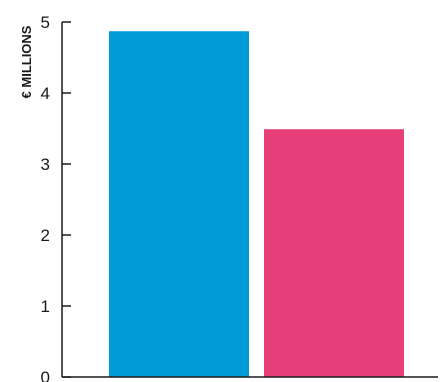 The width and height of the screenshot is (445, 382). I want to click on y-tick-label: 0, so click(45, 375).